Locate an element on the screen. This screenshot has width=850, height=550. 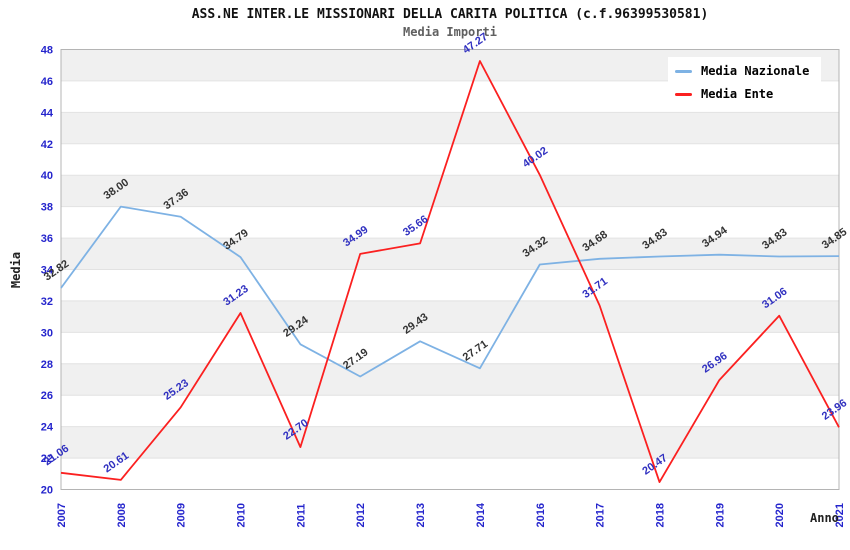
legend-item-media-nazionale: Media Nazionale is located at coordinates (742, 71).